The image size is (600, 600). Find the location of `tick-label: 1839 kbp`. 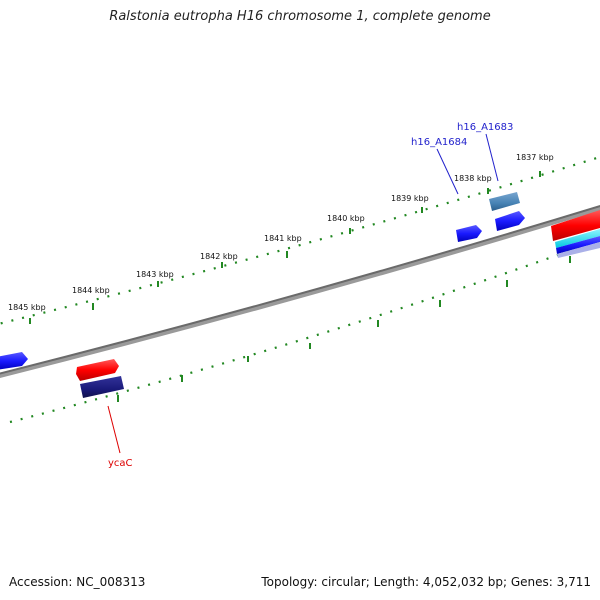

tick-label: 1839 kbp is located at coordinates (410, 198).